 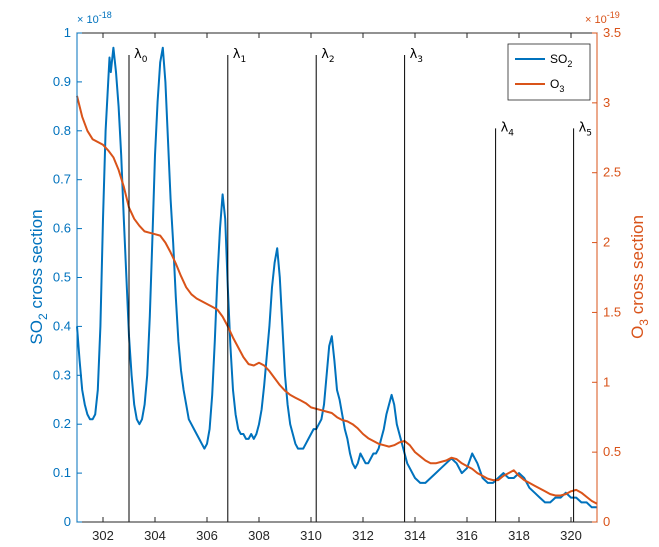 What do you see at coordinates (508, 129) in the screenshot?
I see `wavelength-marker-label-4: λ4` at bounding box center [508, 129].